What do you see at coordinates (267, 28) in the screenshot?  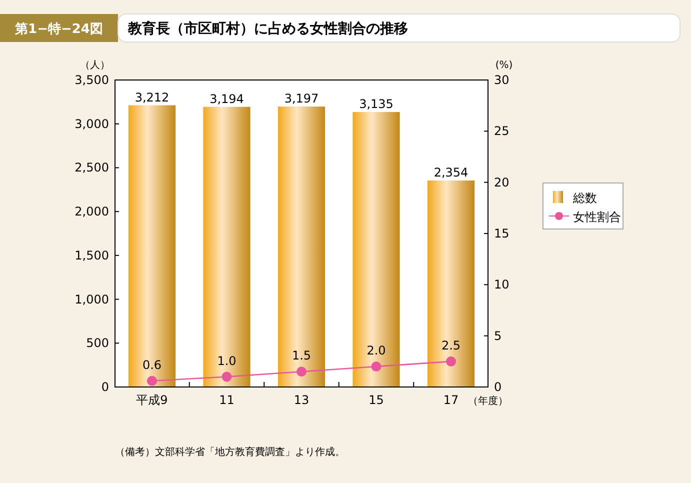 I see `chart-title: 教育長（市区町村）に占める女性割合の推移` at bounding box center [267, 28].